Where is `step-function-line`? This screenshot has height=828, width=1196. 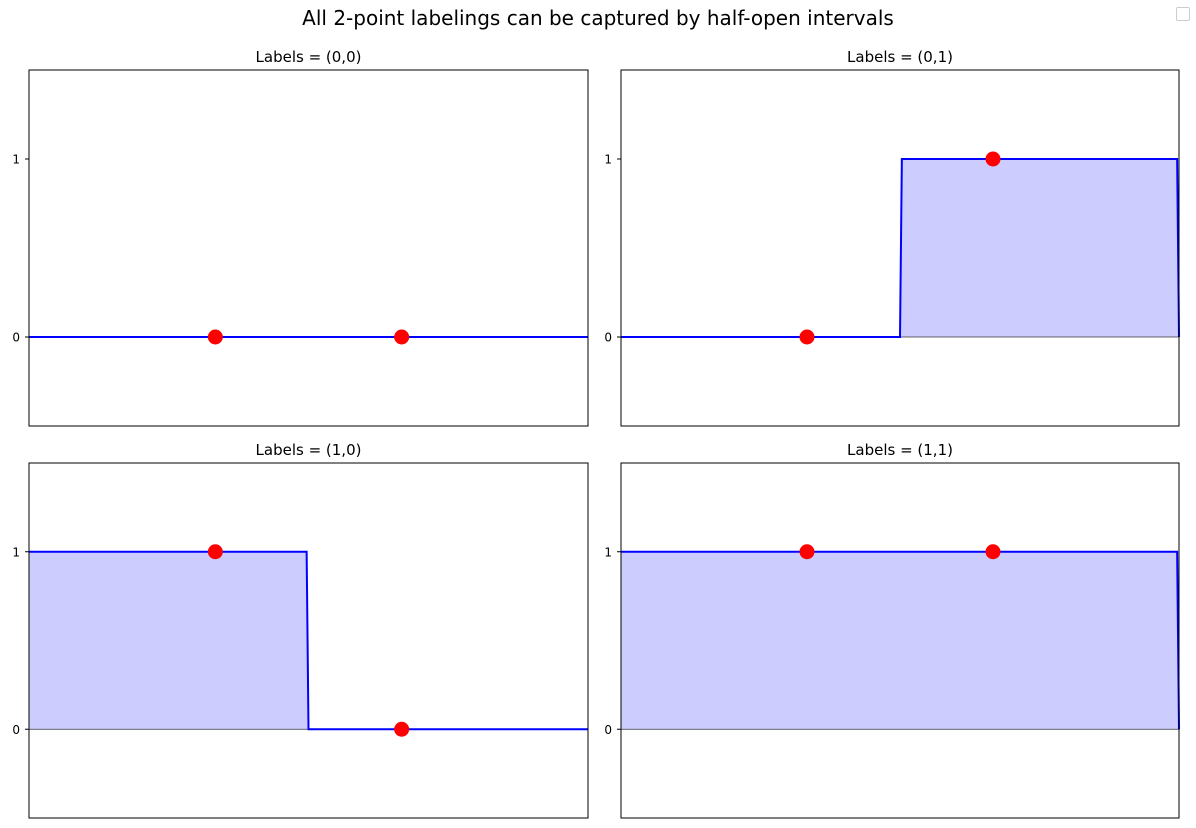 step-function-line is located at coordinates (308, 640).